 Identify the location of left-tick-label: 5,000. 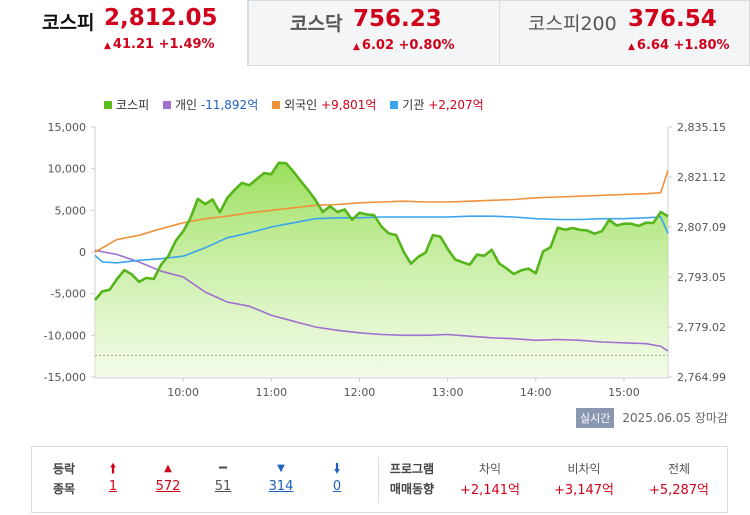
(71, 210).